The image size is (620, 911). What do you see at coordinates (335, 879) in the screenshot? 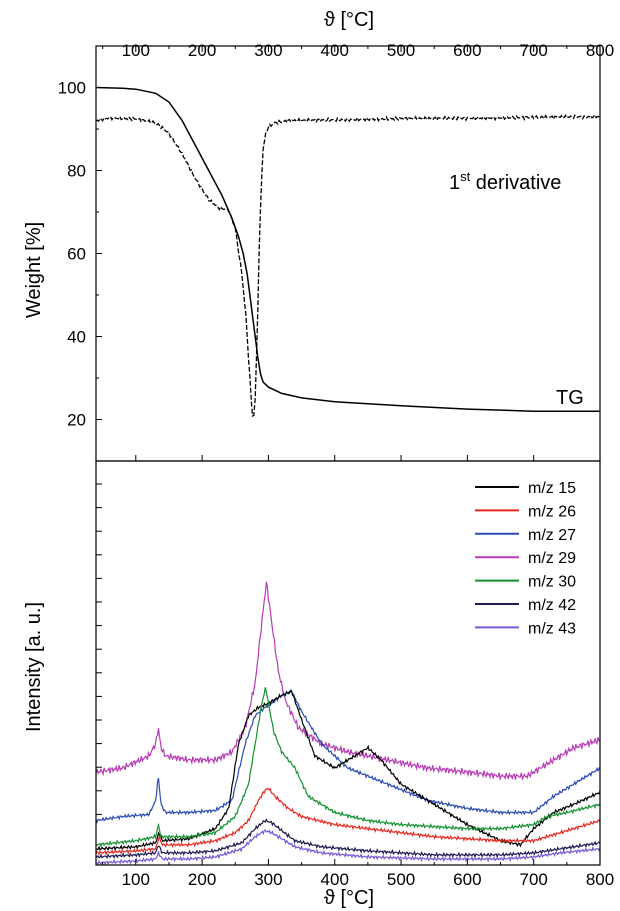
I see `bottom-x-tick-label: 400` at bounding box center [335, 879].